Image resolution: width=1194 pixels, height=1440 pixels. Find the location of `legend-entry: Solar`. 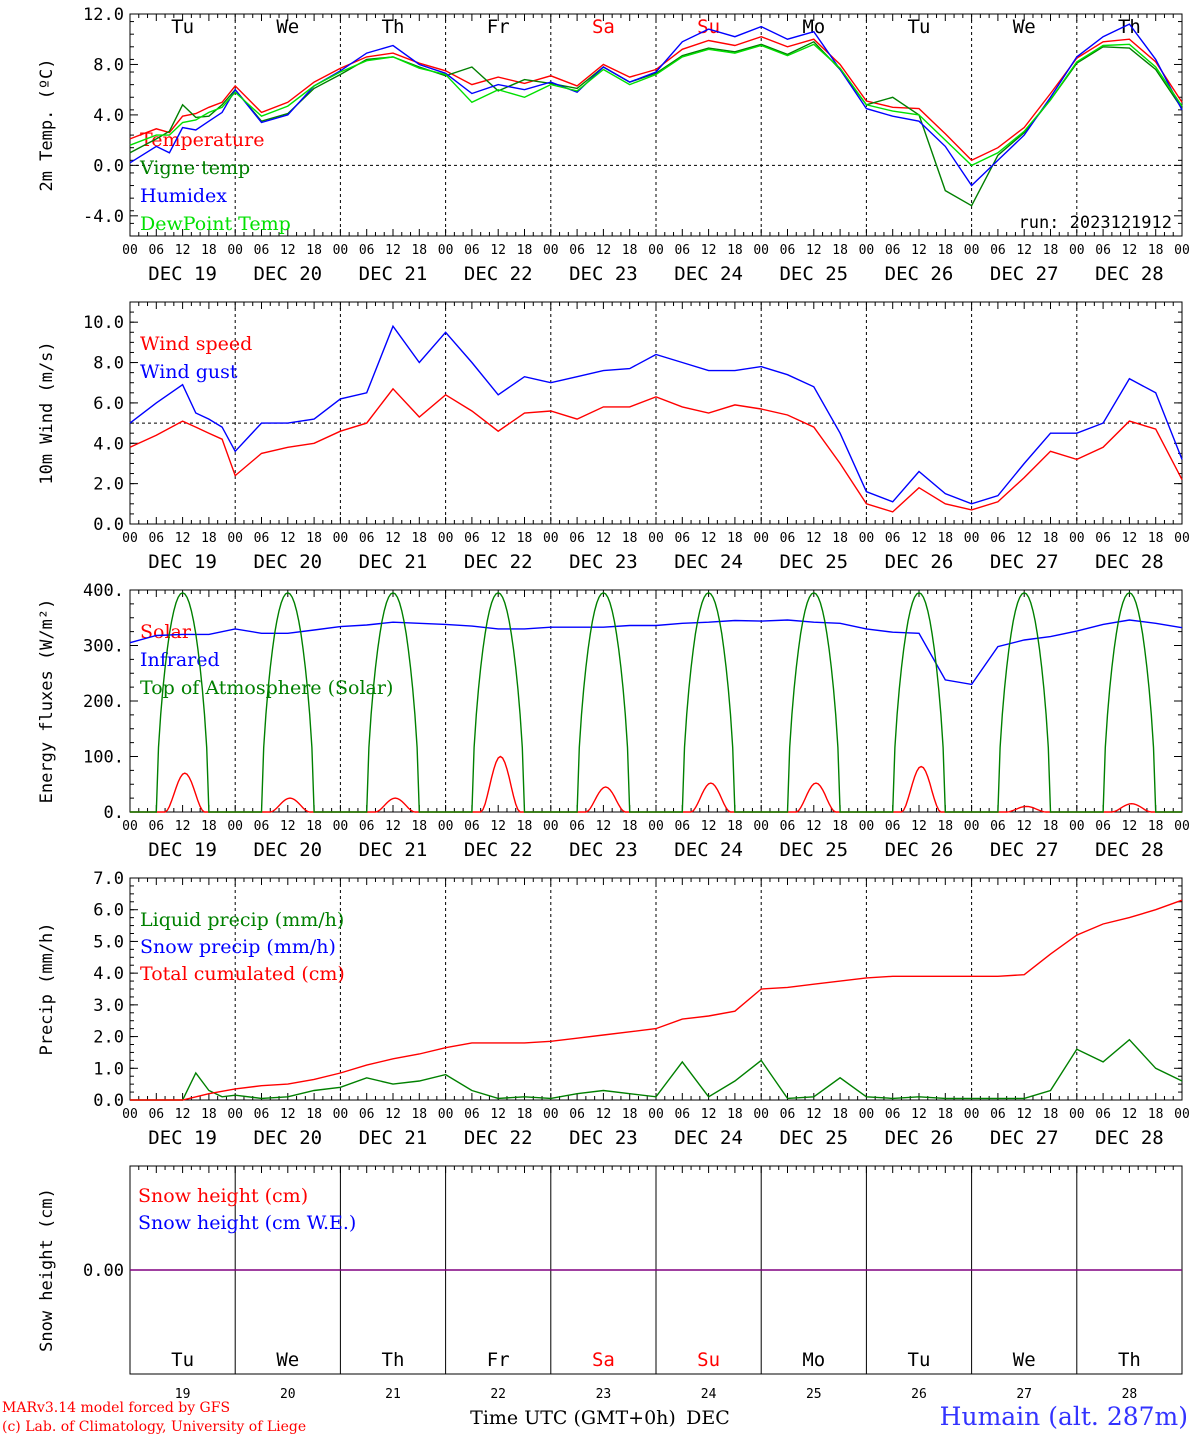

legend-entry: Solar is located at coordinates (166, 632).